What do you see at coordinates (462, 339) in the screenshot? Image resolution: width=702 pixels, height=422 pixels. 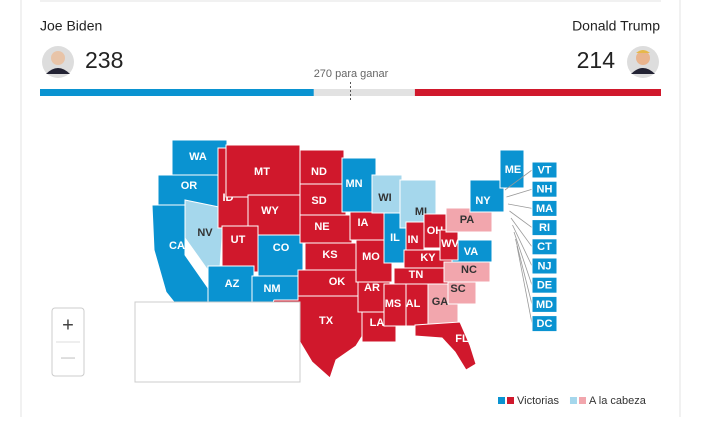 I see `state-label: FL` at bounding box center [462, 339].